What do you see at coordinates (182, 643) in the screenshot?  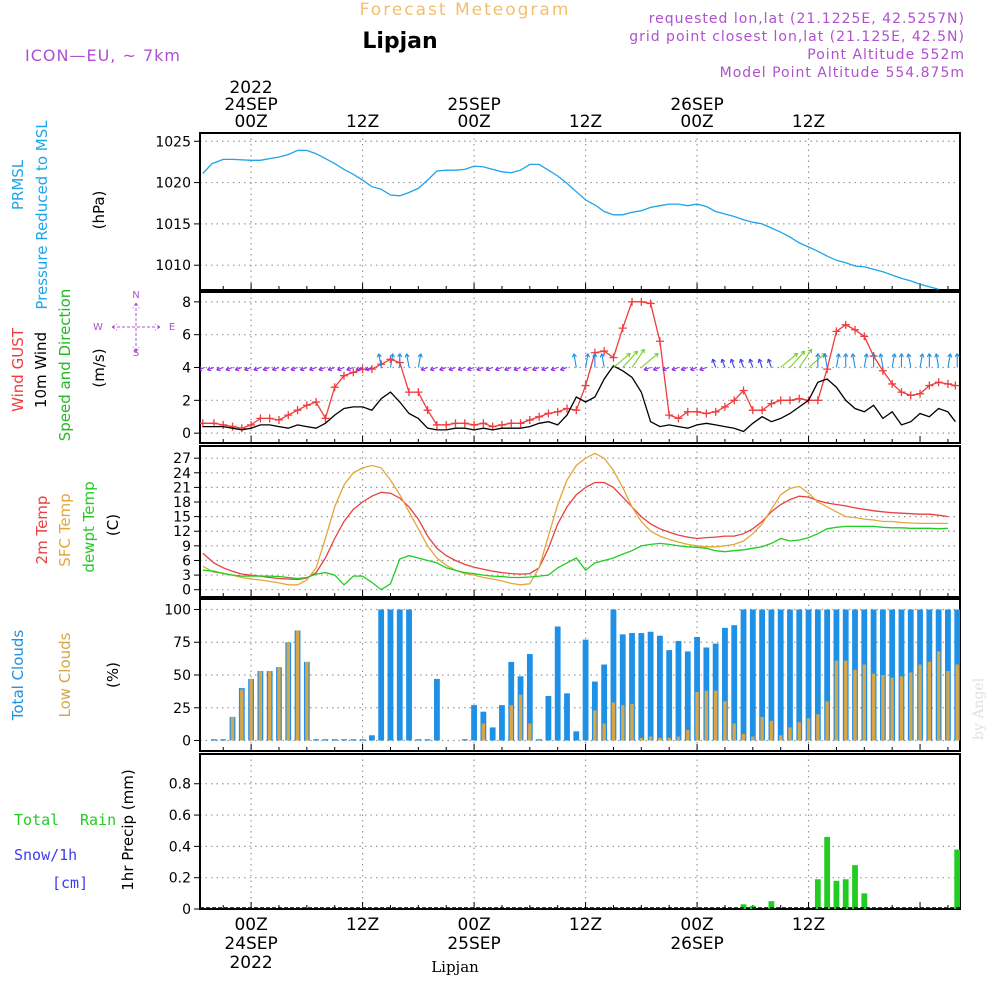 I see `y-tick-label: 75` at bounding box center [182, 643].